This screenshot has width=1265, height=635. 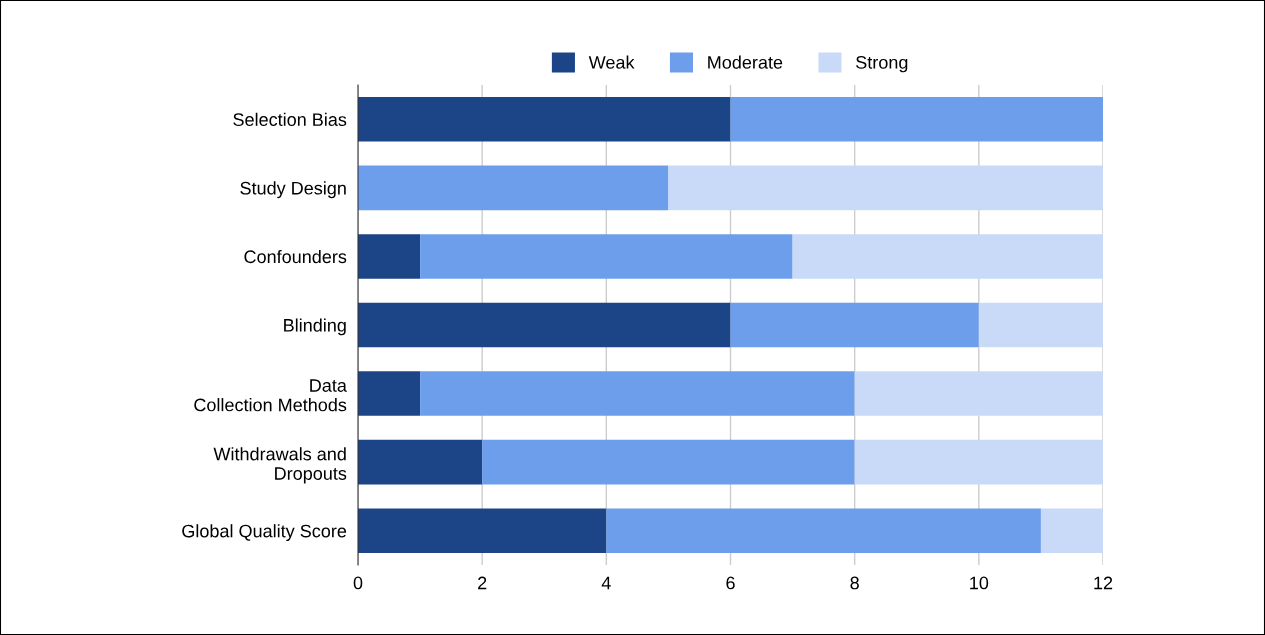 I want to click on x-tick-label: 0, so click(x=358, y=583).